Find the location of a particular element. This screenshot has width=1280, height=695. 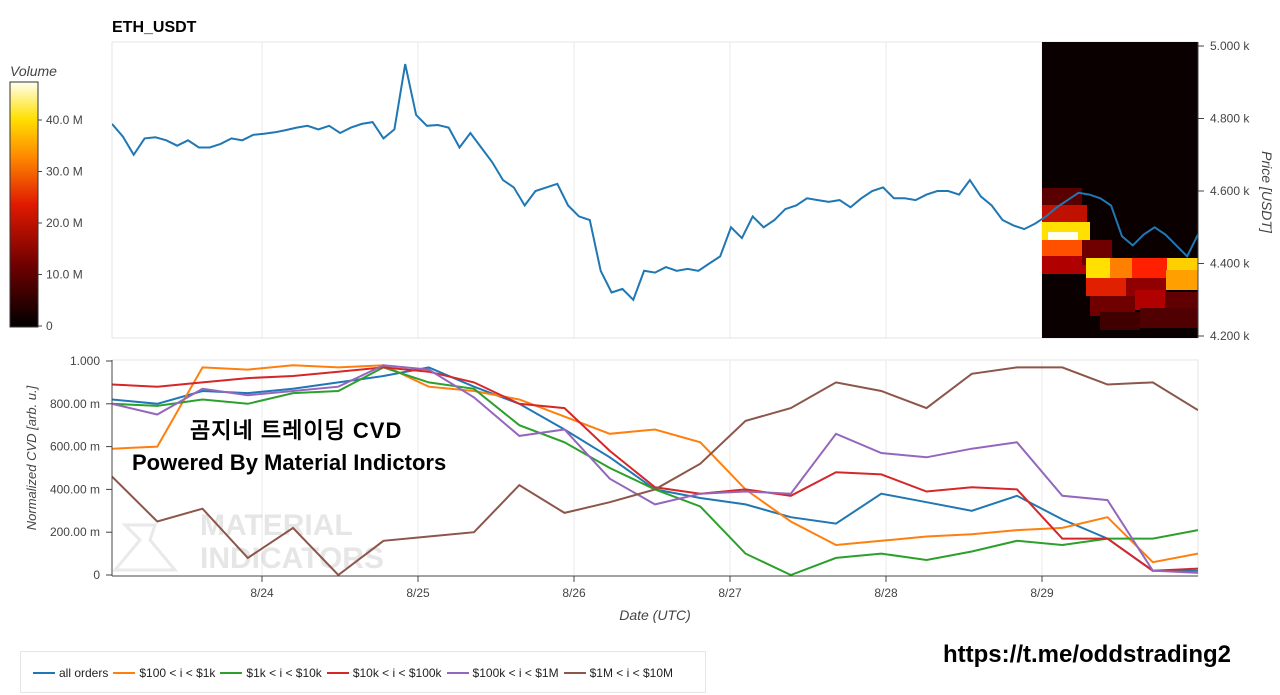

legend-item: $1k < i < $10k is located at coordinates (271, 673).